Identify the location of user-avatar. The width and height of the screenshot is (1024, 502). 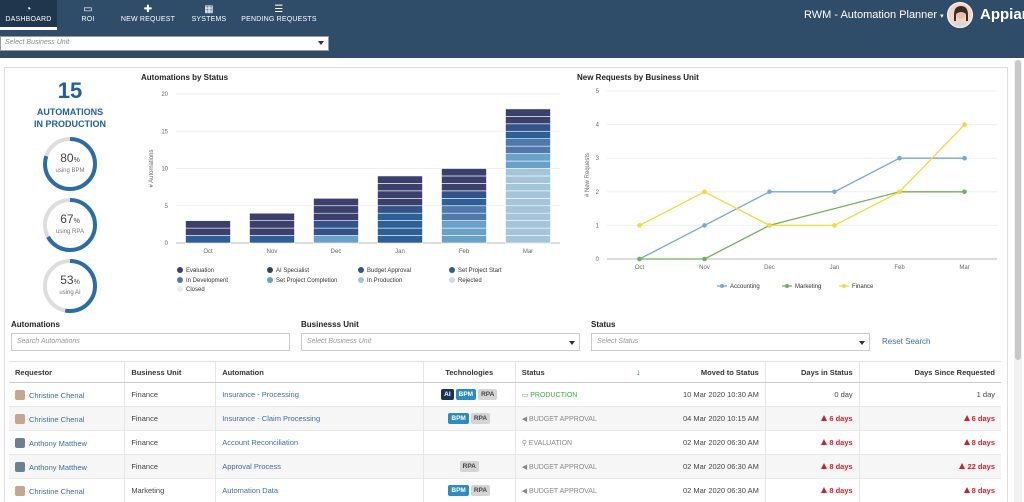
(960, 15).